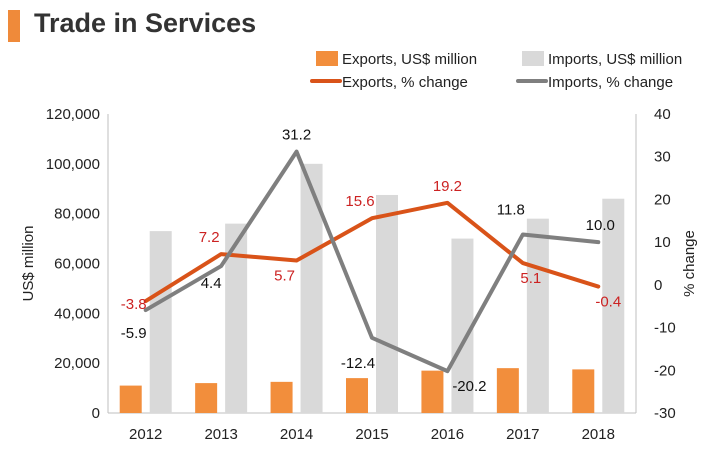  What do you see at coordinates (220, 434) in the screenshot?
I see `x-tick-label: 2013` at bounding box center [220, 434].